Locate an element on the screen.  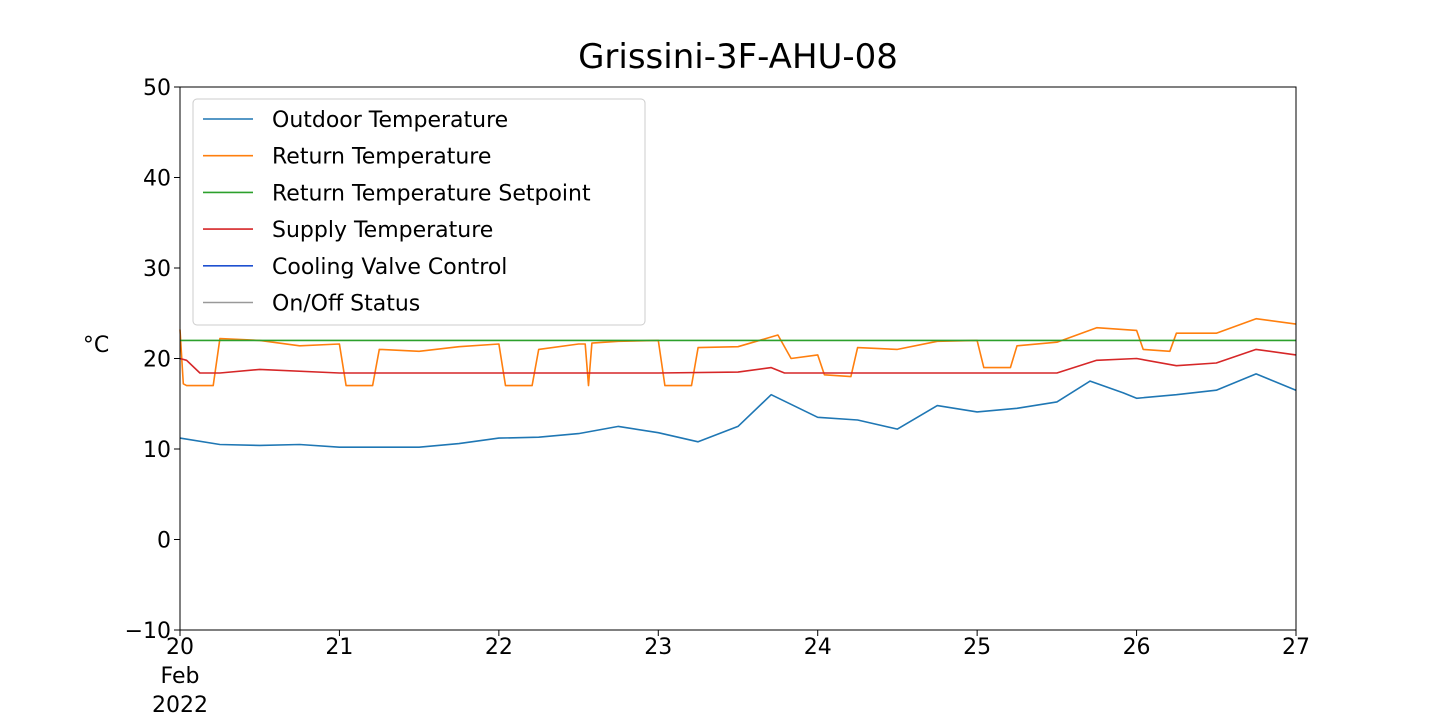
x-tick-label: 24 is located at coordinates (818, 647).